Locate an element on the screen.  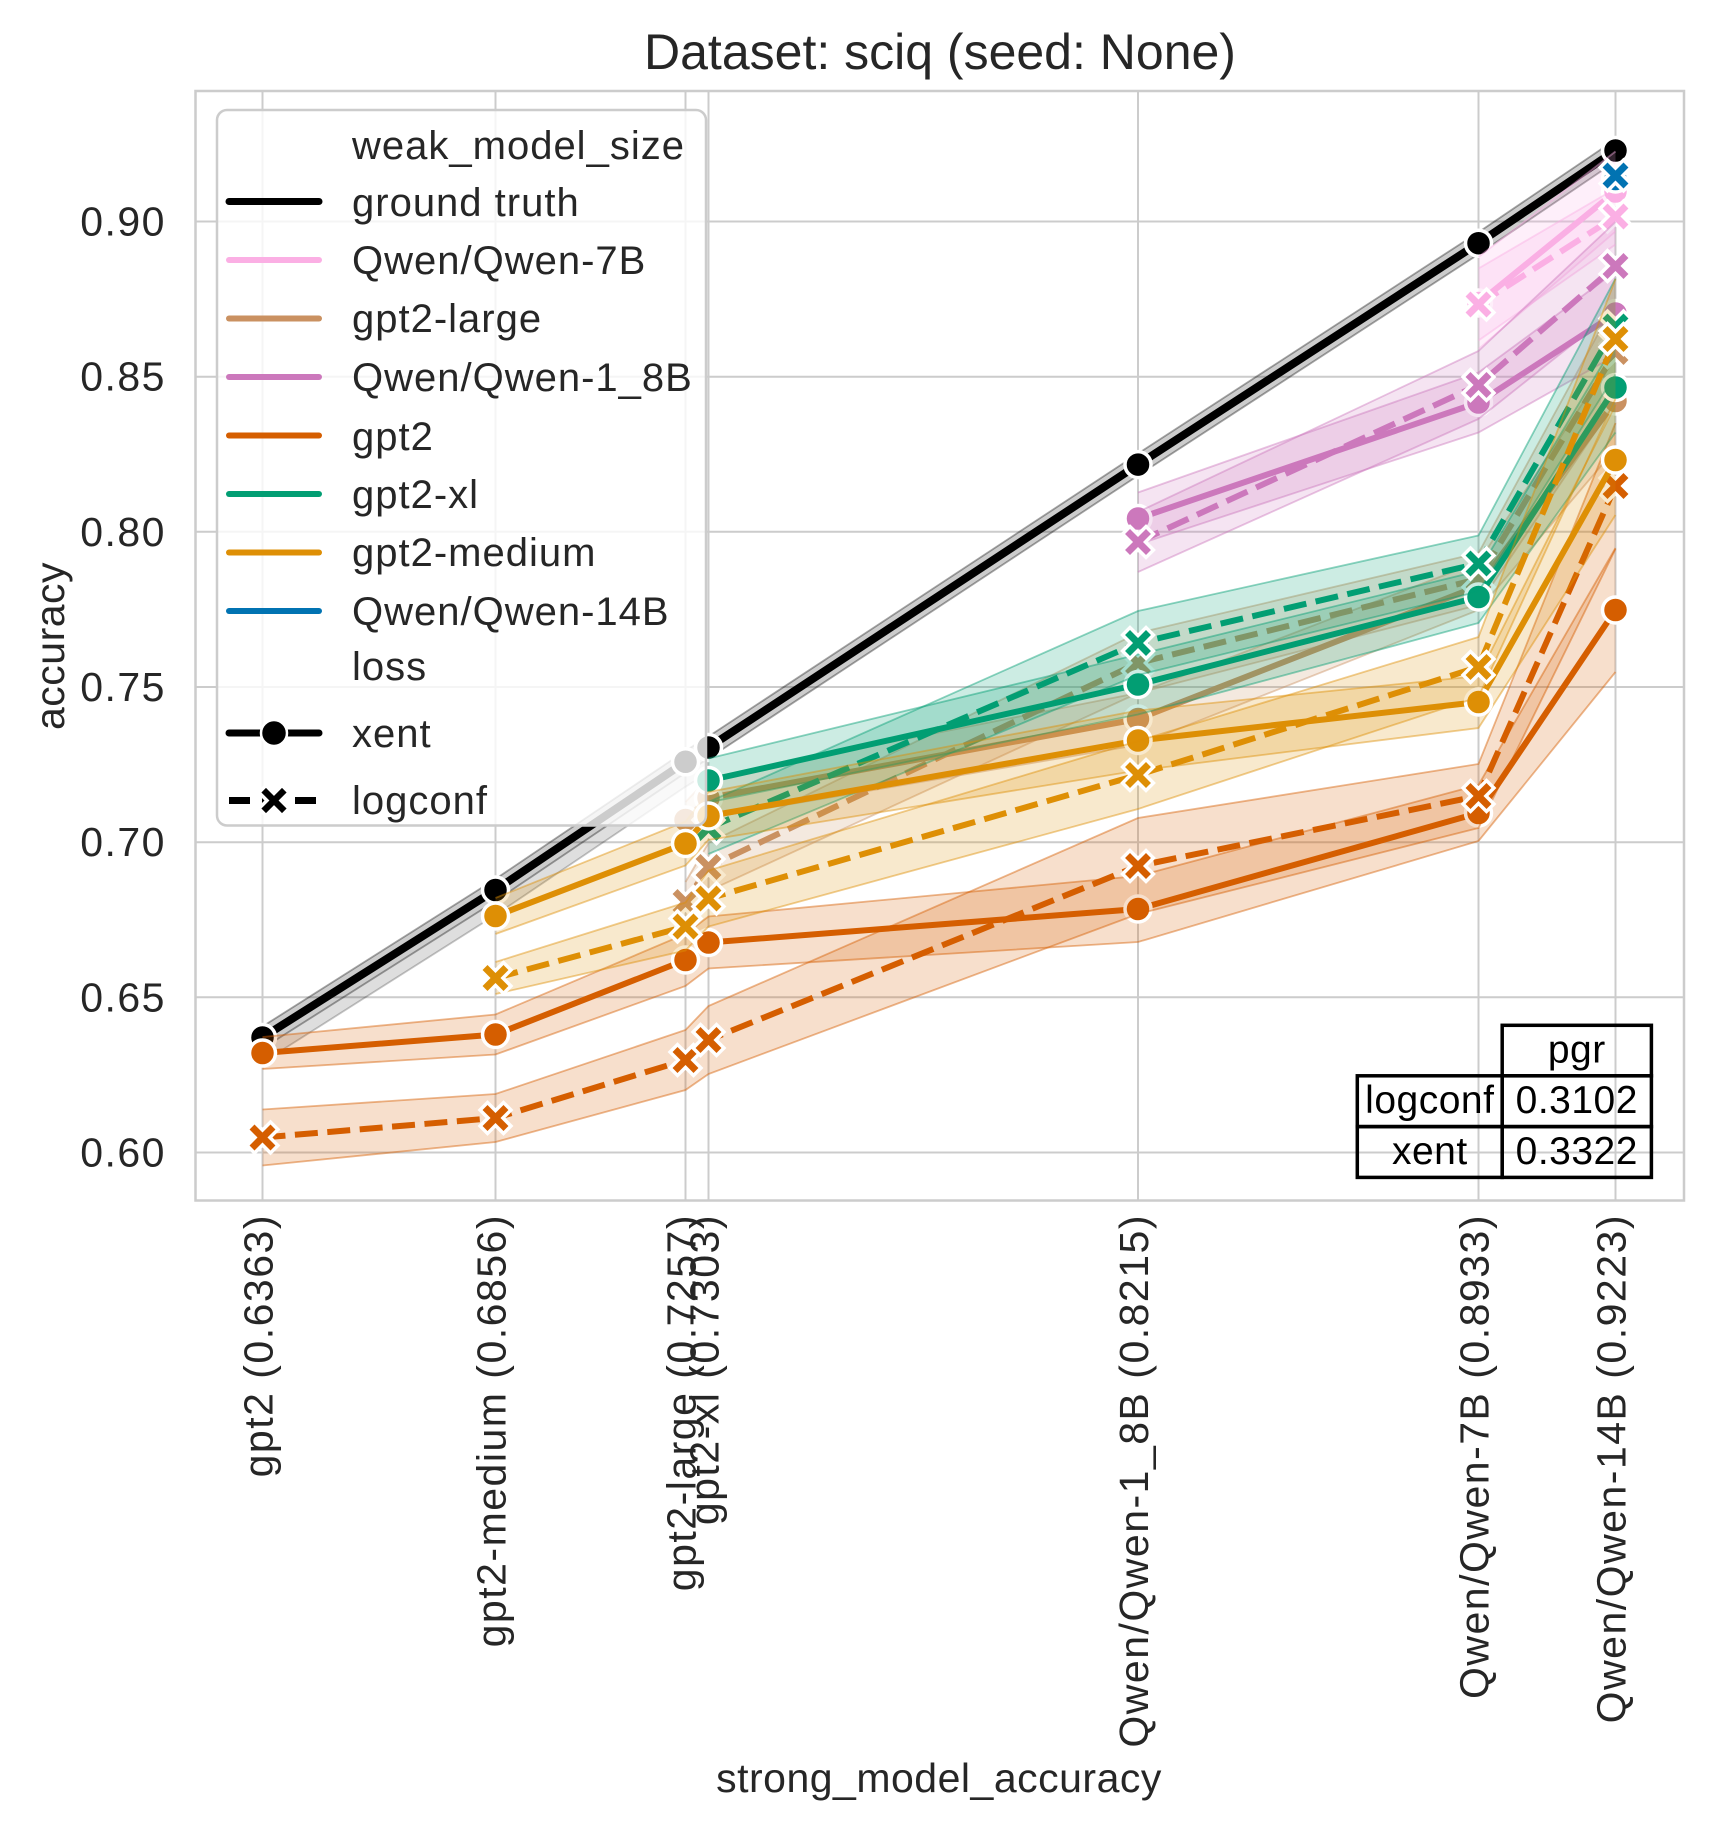
svg-text: gpt2-large (0.7257) is located at coordinates (682, 1402).